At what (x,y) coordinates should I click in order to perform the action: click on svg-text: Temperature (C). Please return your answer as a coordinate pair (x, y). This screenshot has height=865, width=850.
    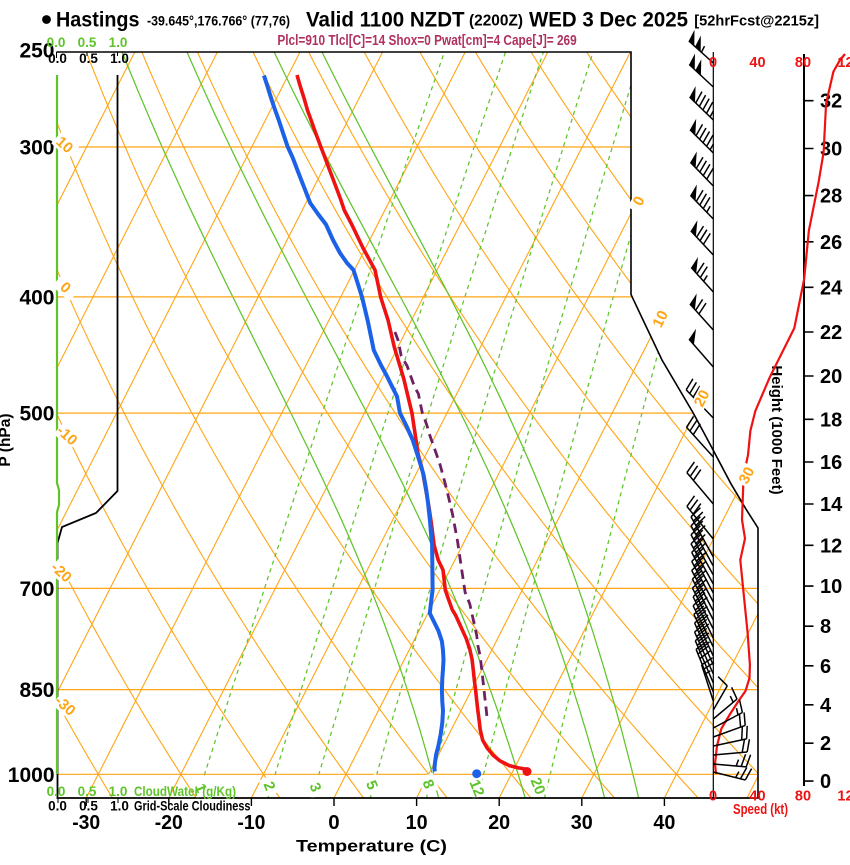
    Looking at the image, I should click on (371, 847).